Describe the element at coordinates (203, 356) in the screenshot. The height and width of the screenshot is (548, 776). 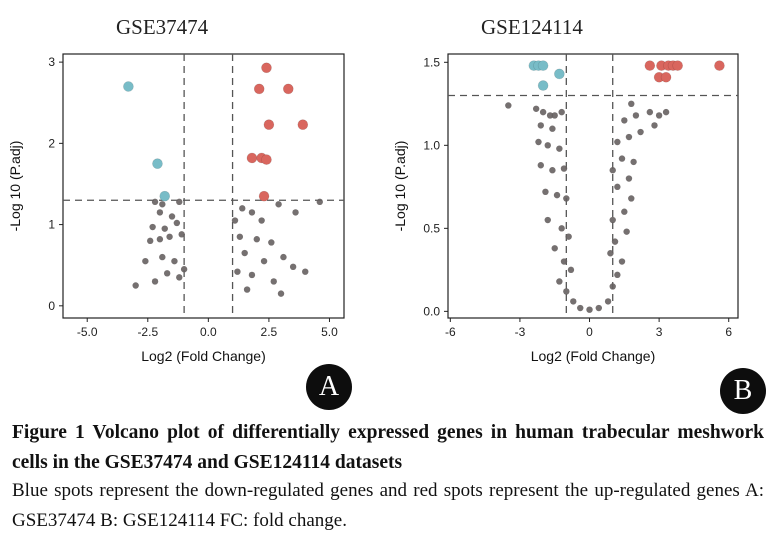
I see `x-axis-label-a: Log2 (Fold Change)` at that location.